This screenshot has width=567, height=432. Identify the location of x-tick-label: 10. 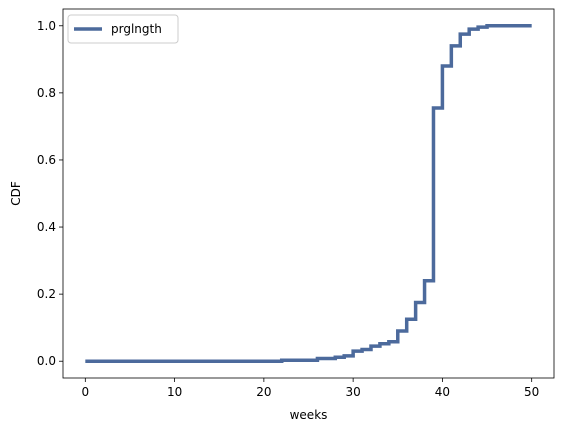
(174, 392).